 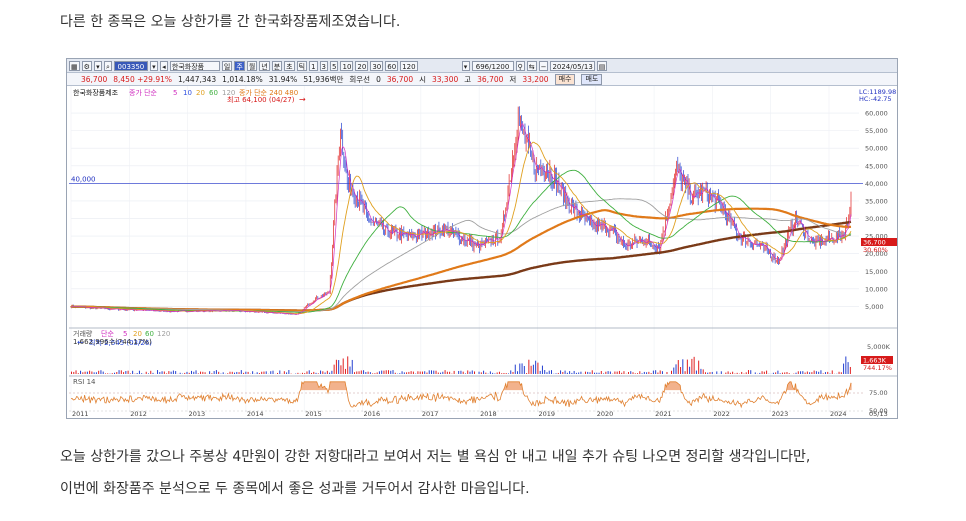 I want to click on price-y-tick: 20,000, so click(x=876, y=254).